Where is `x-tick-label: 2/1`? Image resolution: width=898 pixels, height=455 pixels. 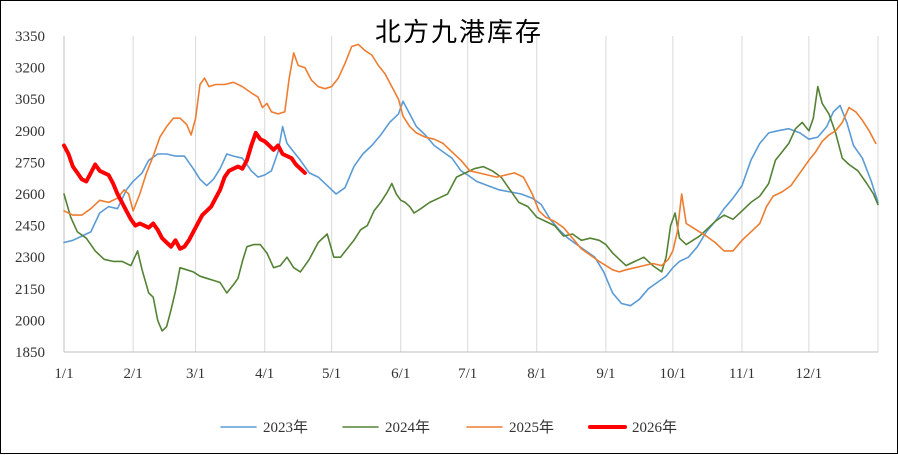
x-tick-label: 2/1 is located at coordinates (133, 374).